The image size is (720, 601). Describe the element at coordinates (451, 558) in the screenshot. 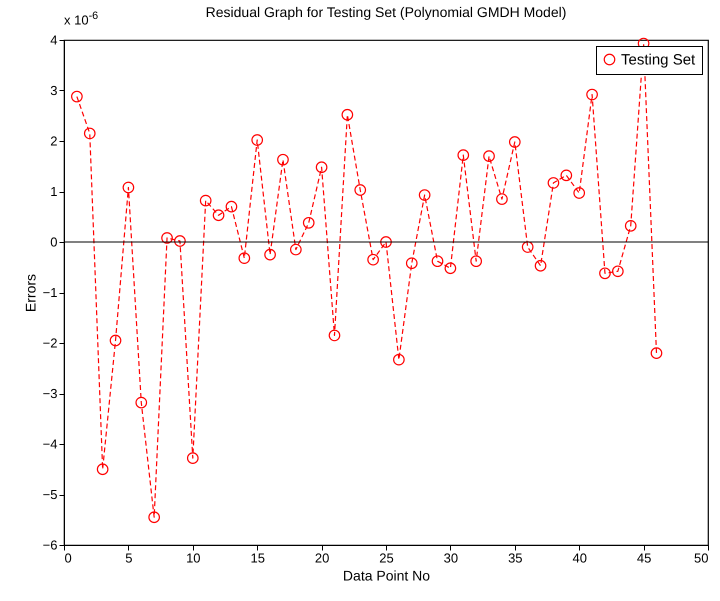

I see `x-tick-label: 30` at that location.